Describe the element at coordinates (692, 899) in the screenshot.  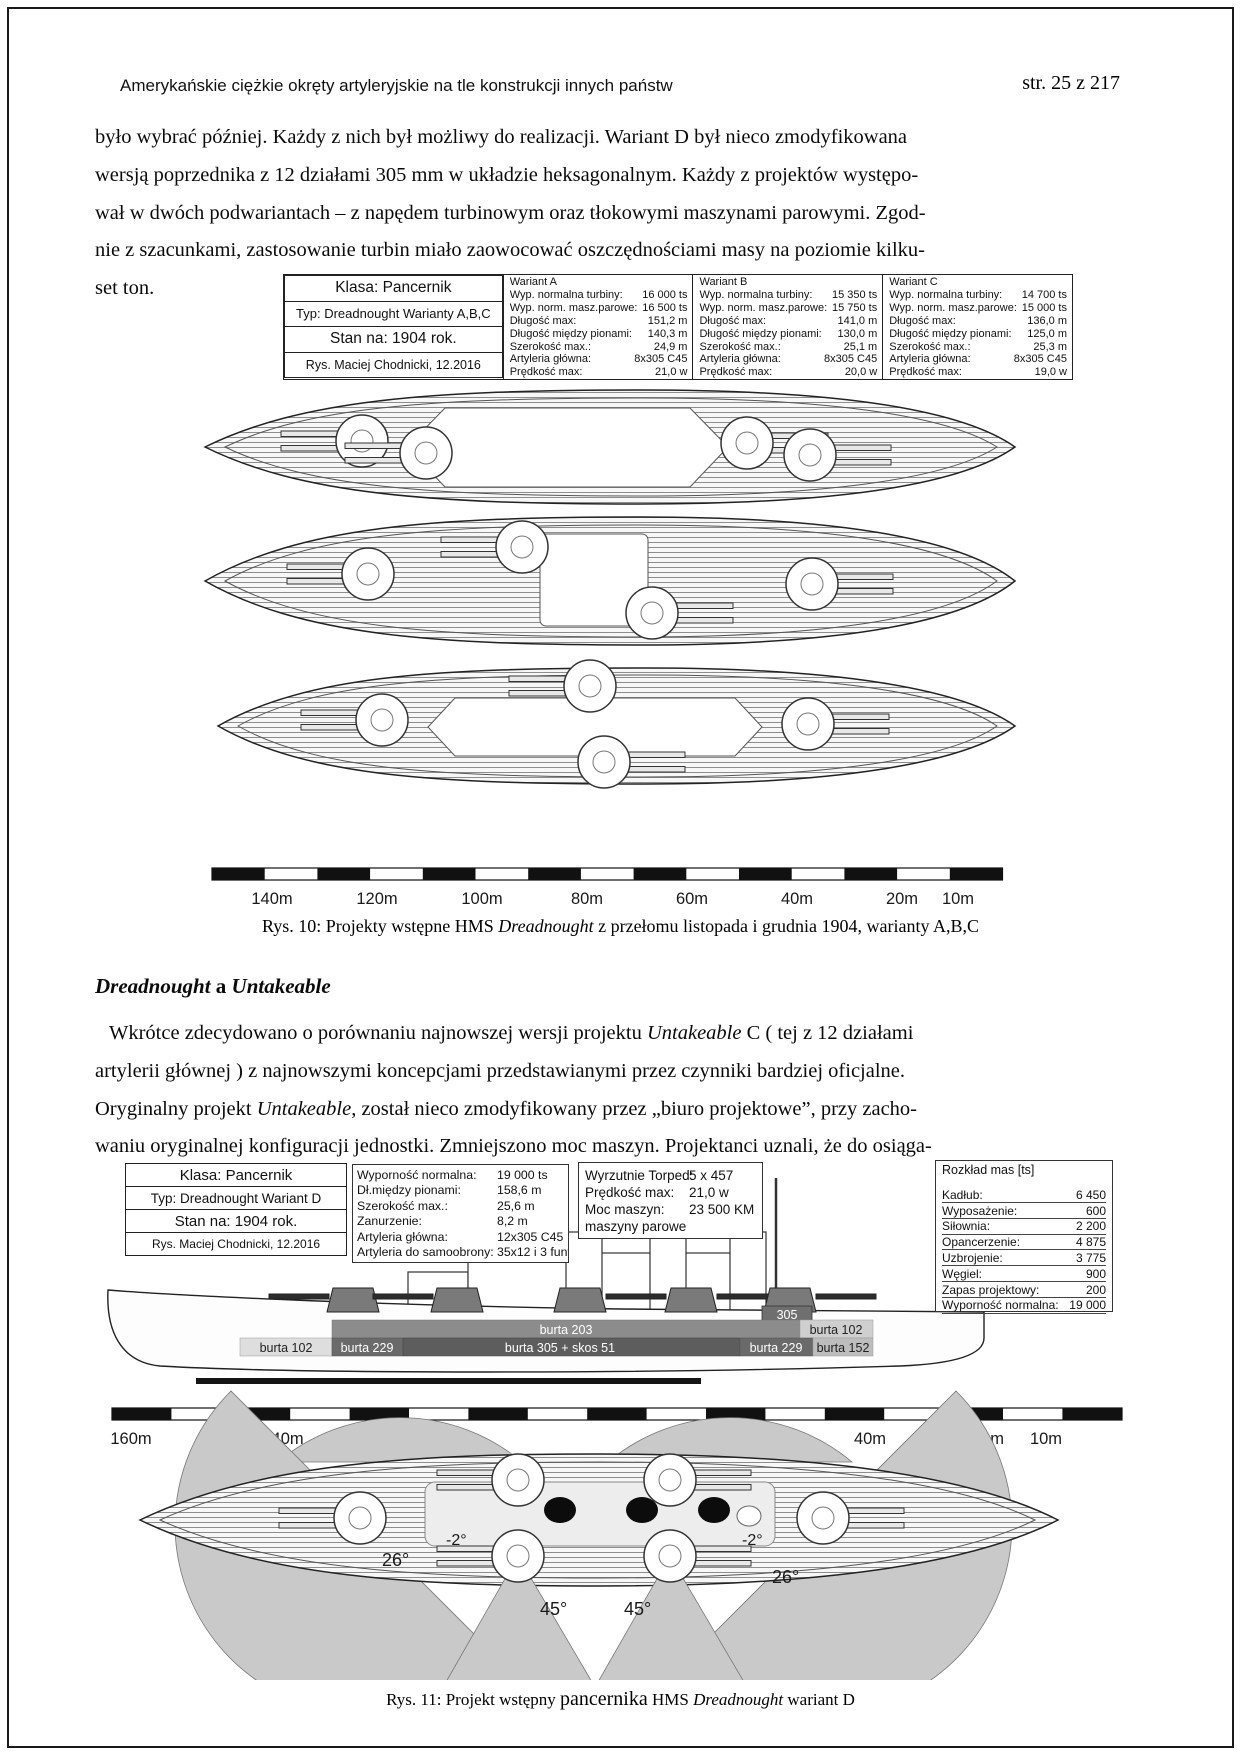
I see `scale-label: 60m` at that location.